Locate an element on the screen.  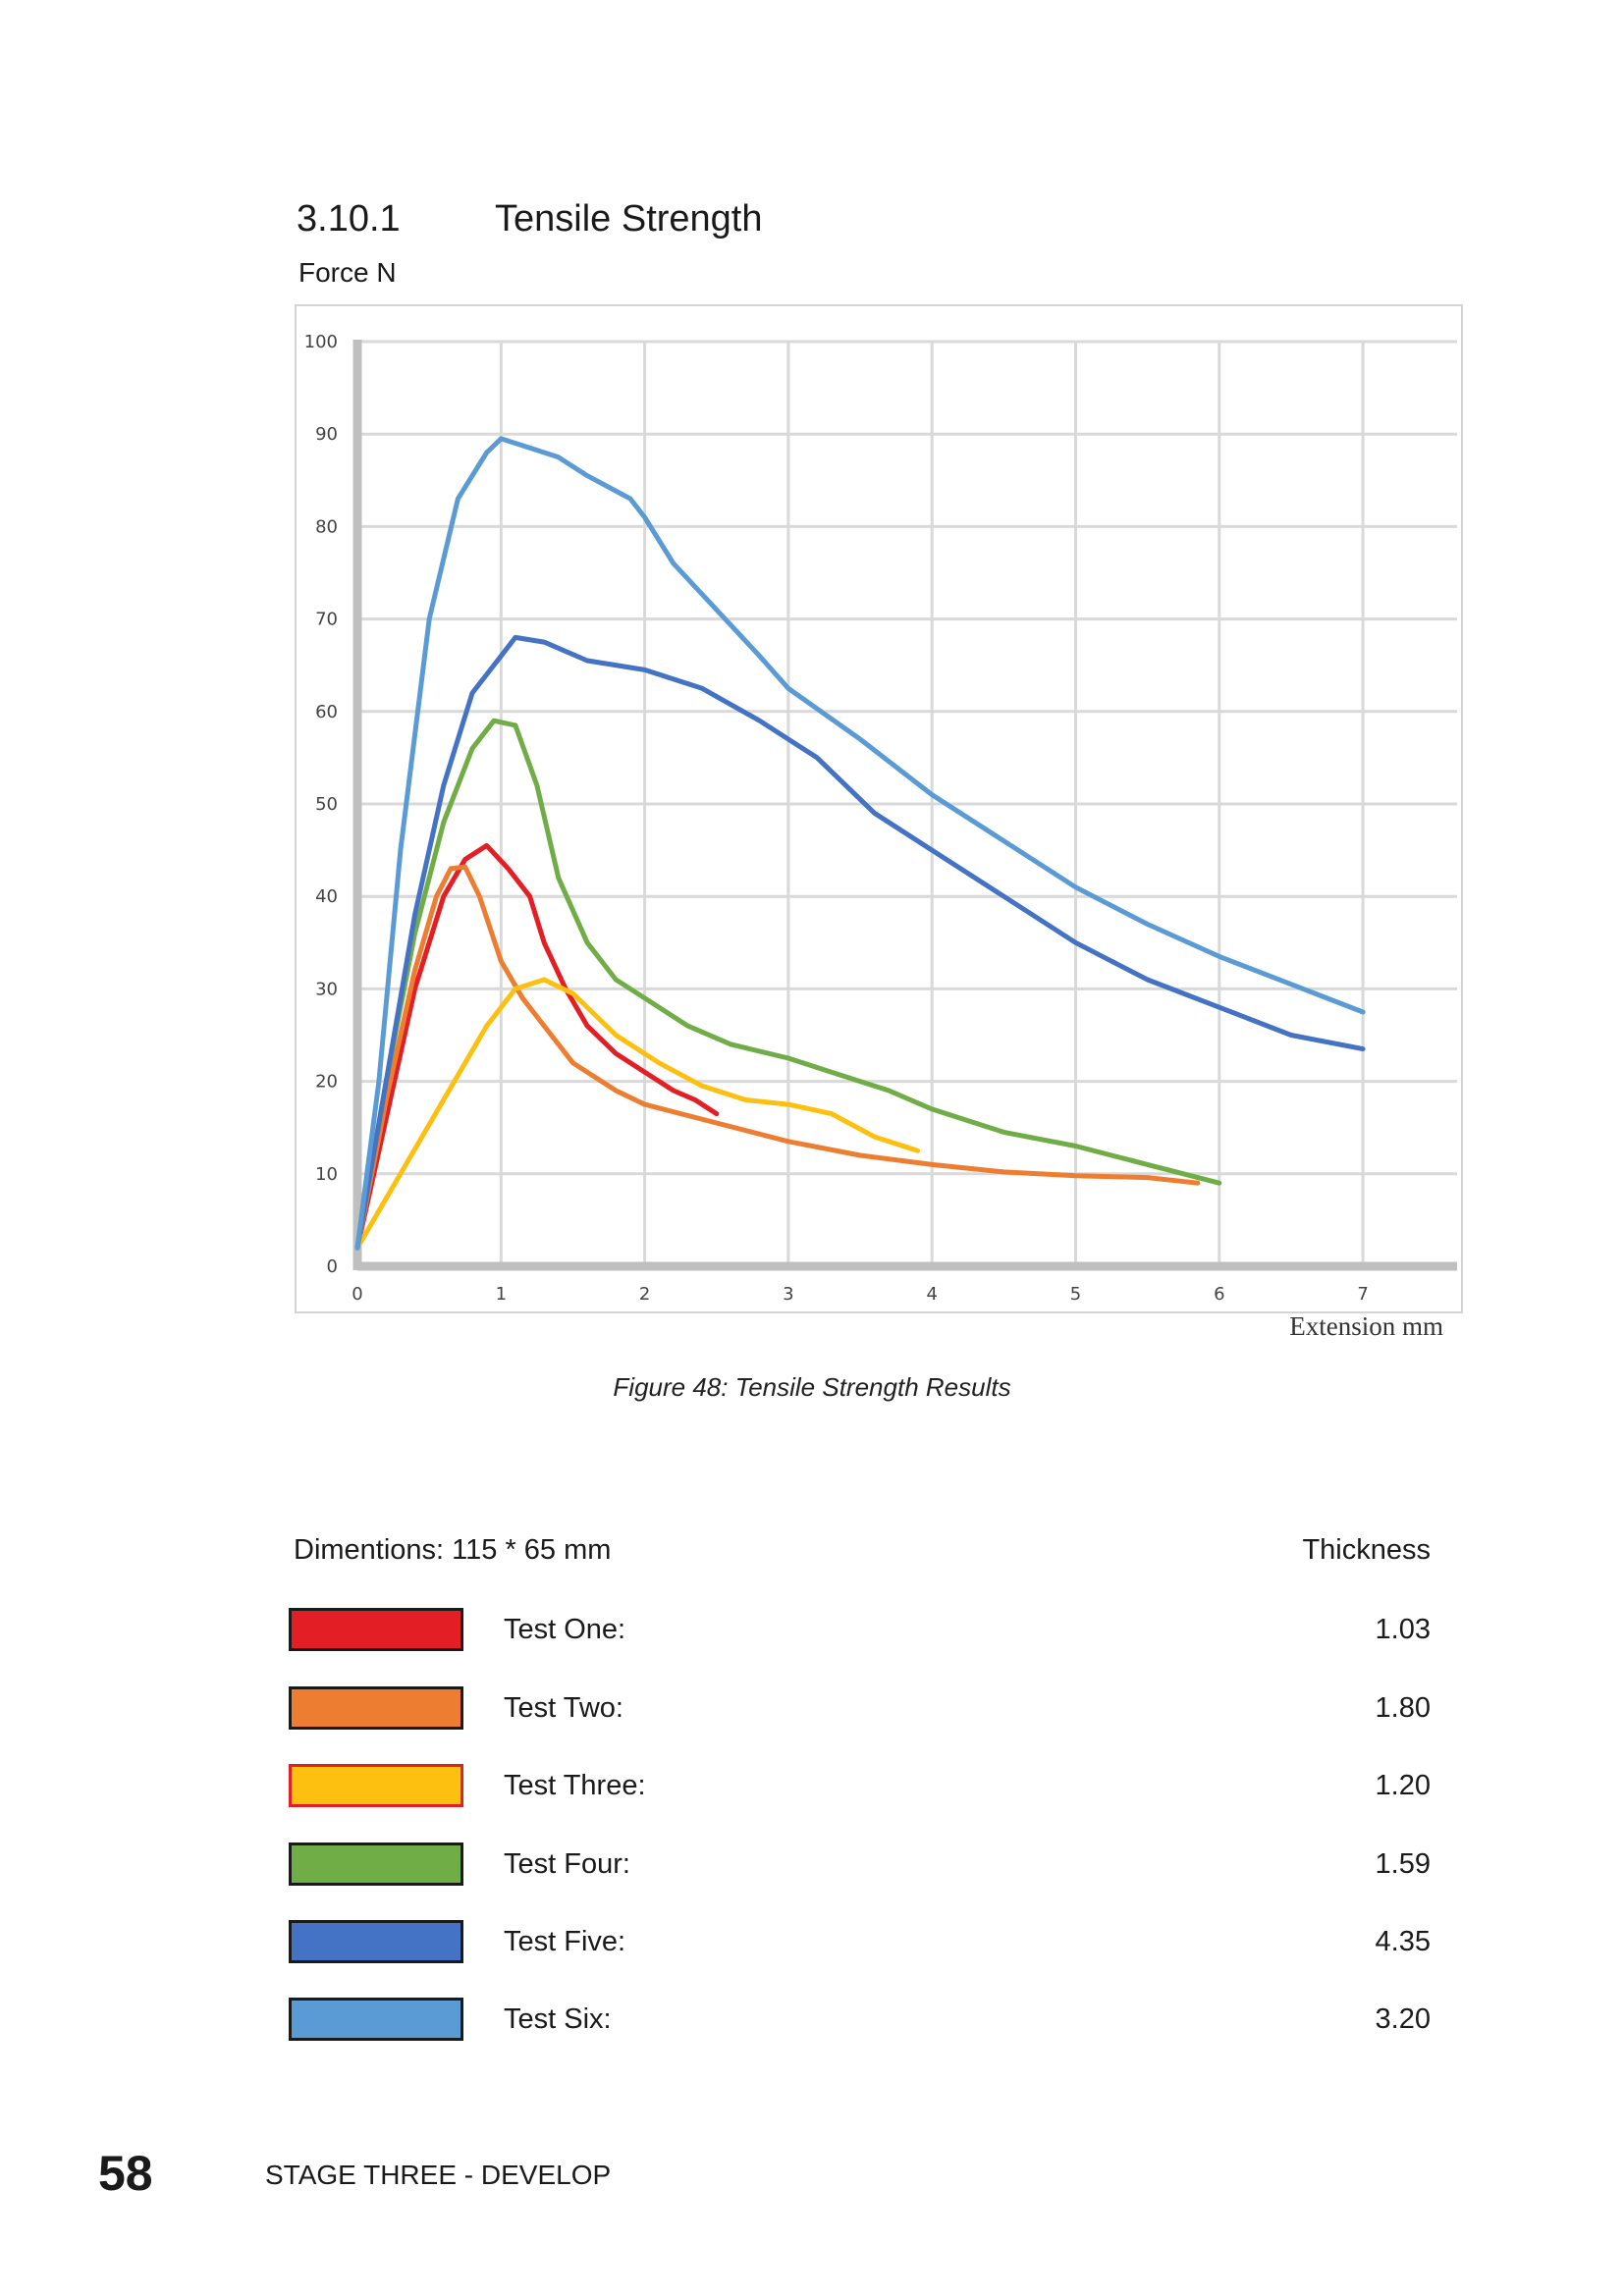
thickness-value: 1.20 is located at coordinates (1403, 1785).